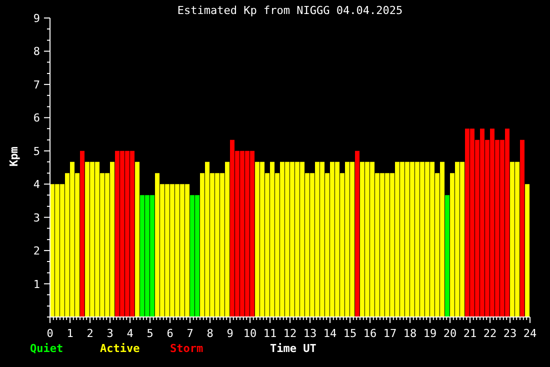  Describe the element at coordinates (293, 348) in the screenshot. I see `x-axis-title: Time UT` at that location.